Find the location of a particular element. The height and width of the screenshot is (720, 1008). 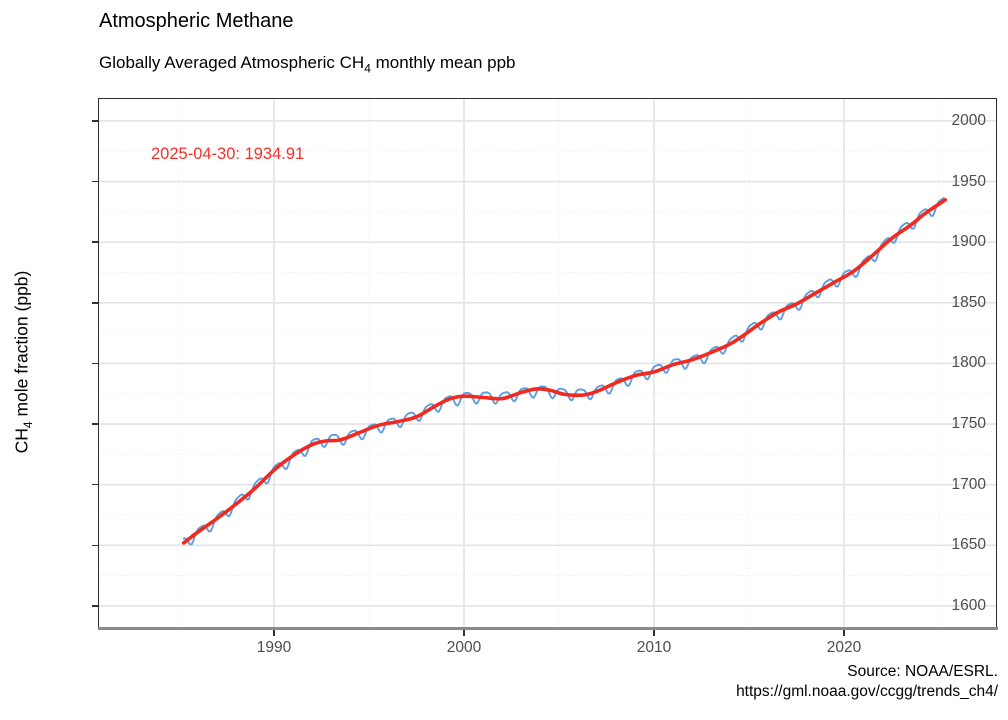

caption-source: Source: NOAA/ESRL. is located at coordinates (922, 671).